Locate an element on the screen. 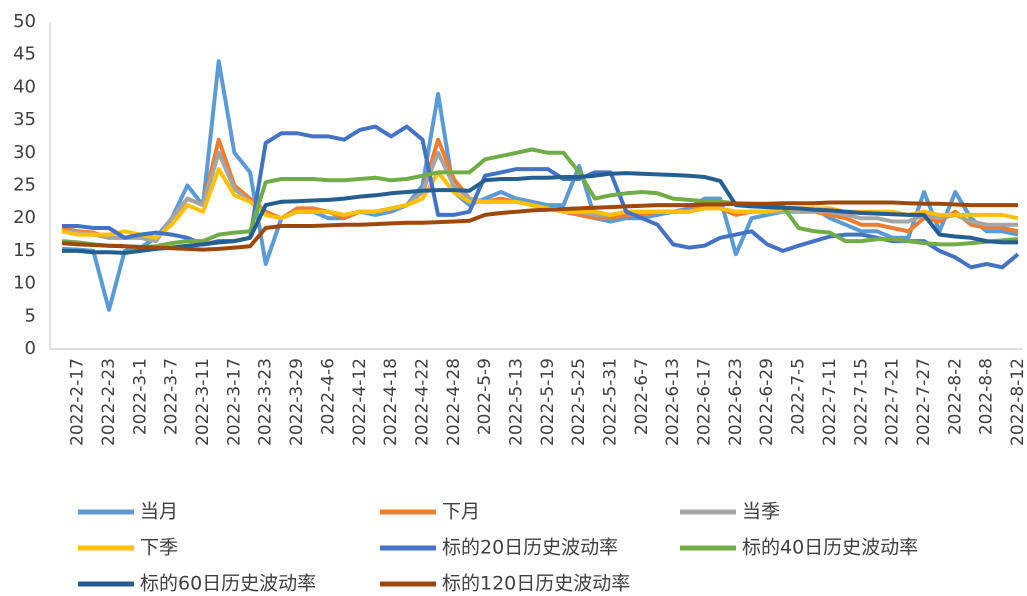  x-tick-label: 2022-4-22 is located at coordinates (422, 402).